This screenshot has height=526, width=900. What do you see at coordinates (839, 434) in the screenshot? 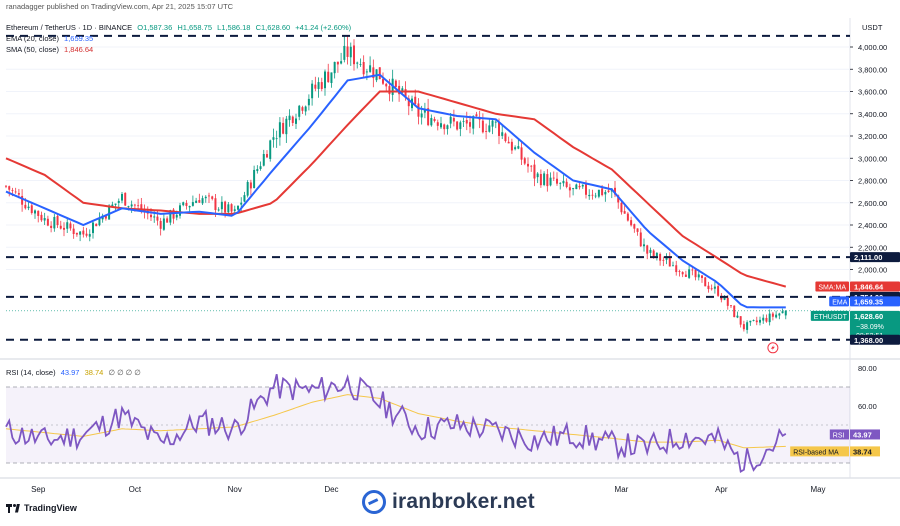
I see `rsi-tag-label-bg` at bounding box center [839, 434].